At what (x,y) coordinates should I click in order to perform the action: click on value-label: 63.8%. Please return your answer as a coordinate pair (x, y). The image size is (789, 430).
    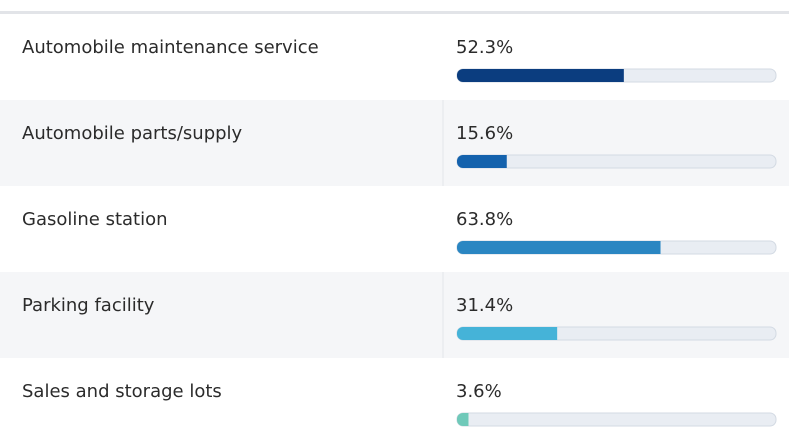
    Looking at the image, I should click on (484, 219).